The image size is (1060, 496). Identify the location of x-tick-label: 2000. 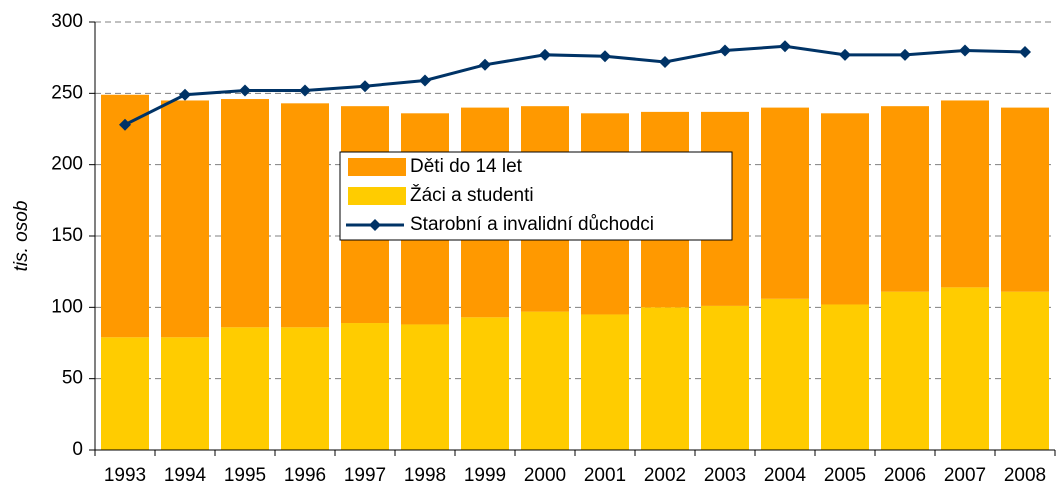
(545, 475).